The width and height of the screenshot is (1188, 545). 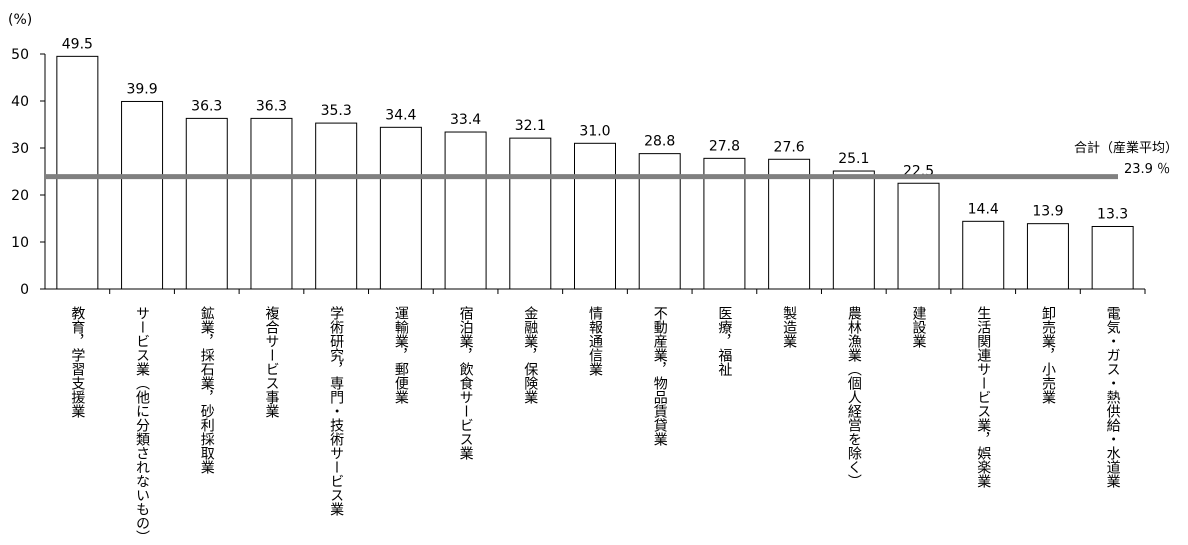 I want to click on category-label: 電気・ガス・熱供給・水道業, so click(x=1113, y=397).